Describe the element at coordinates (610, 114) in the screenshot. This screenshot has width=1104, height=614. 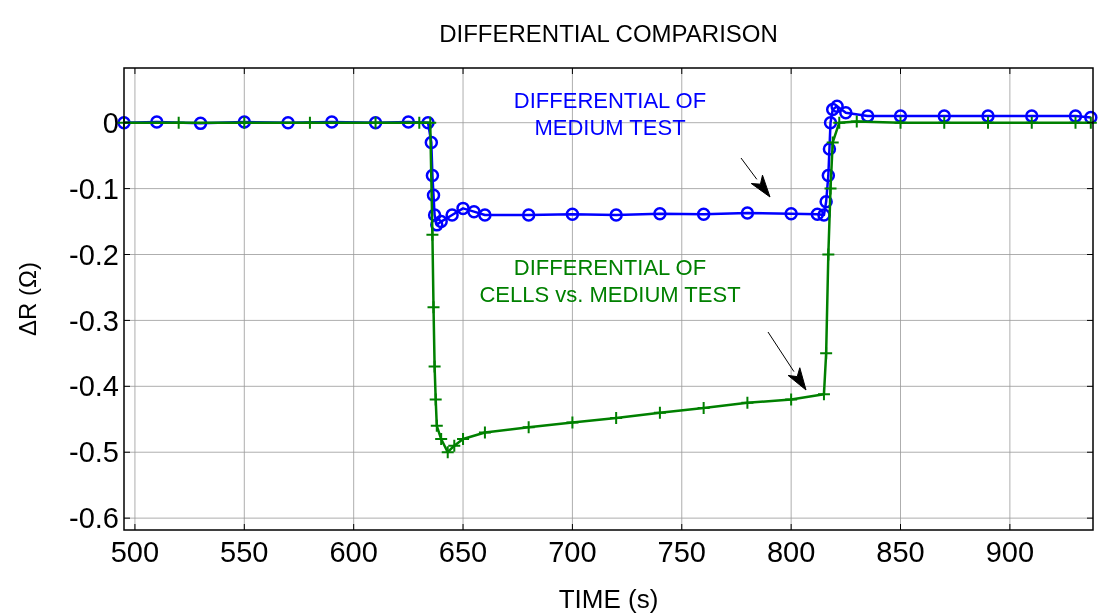
I see `annotation: DIFFERENTIAL OF MEDIUM TEST` at that location.